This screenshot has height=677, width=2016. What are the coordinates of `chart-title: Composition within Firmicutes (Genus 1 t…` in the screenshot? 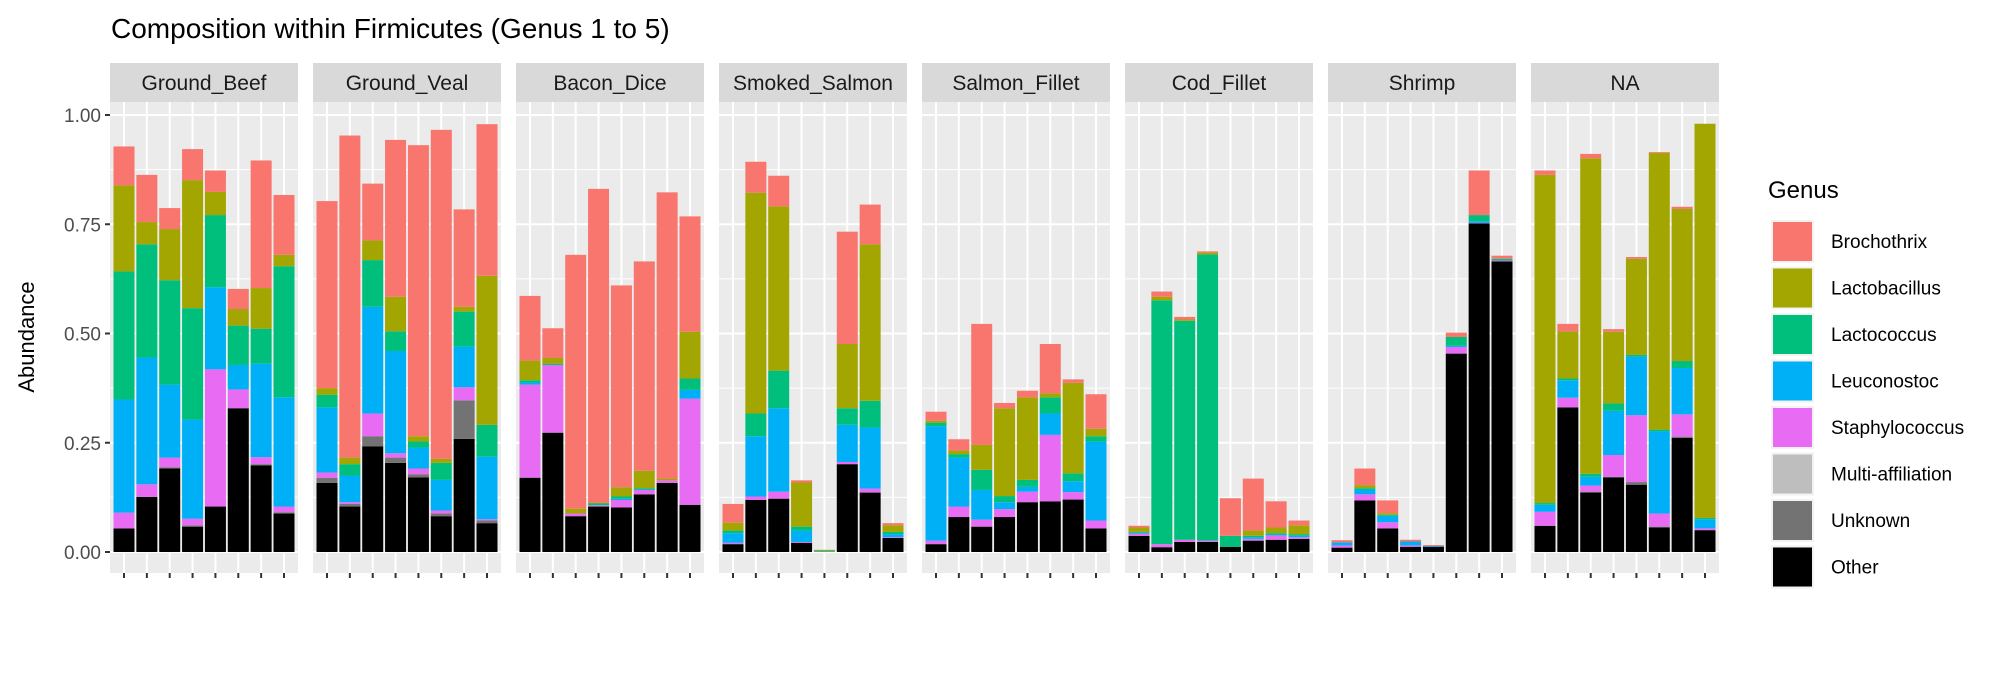 It's located at (390, 28).